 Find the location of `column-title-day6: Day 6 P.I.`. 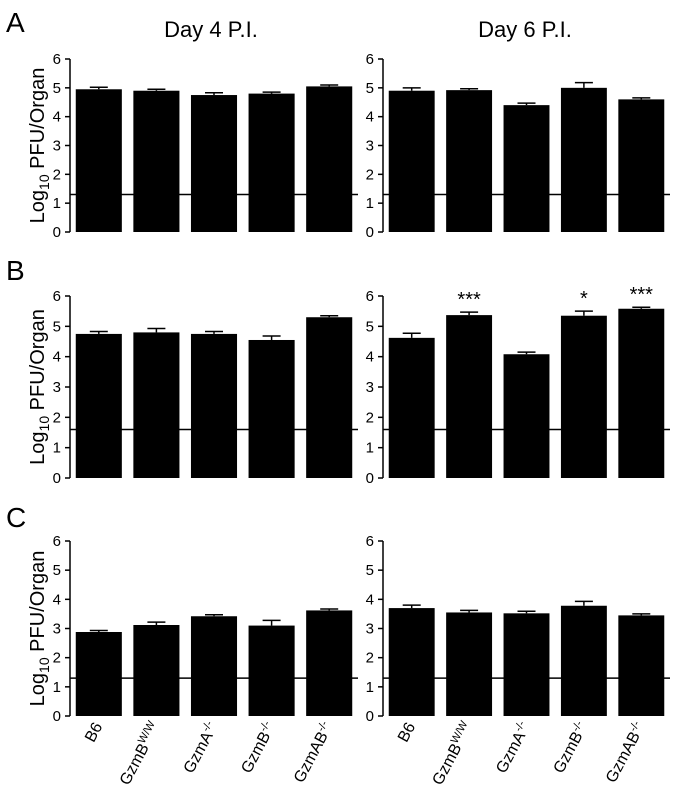

column-title-day6: Day 6 P.I. is located at coordinates (525, 29).